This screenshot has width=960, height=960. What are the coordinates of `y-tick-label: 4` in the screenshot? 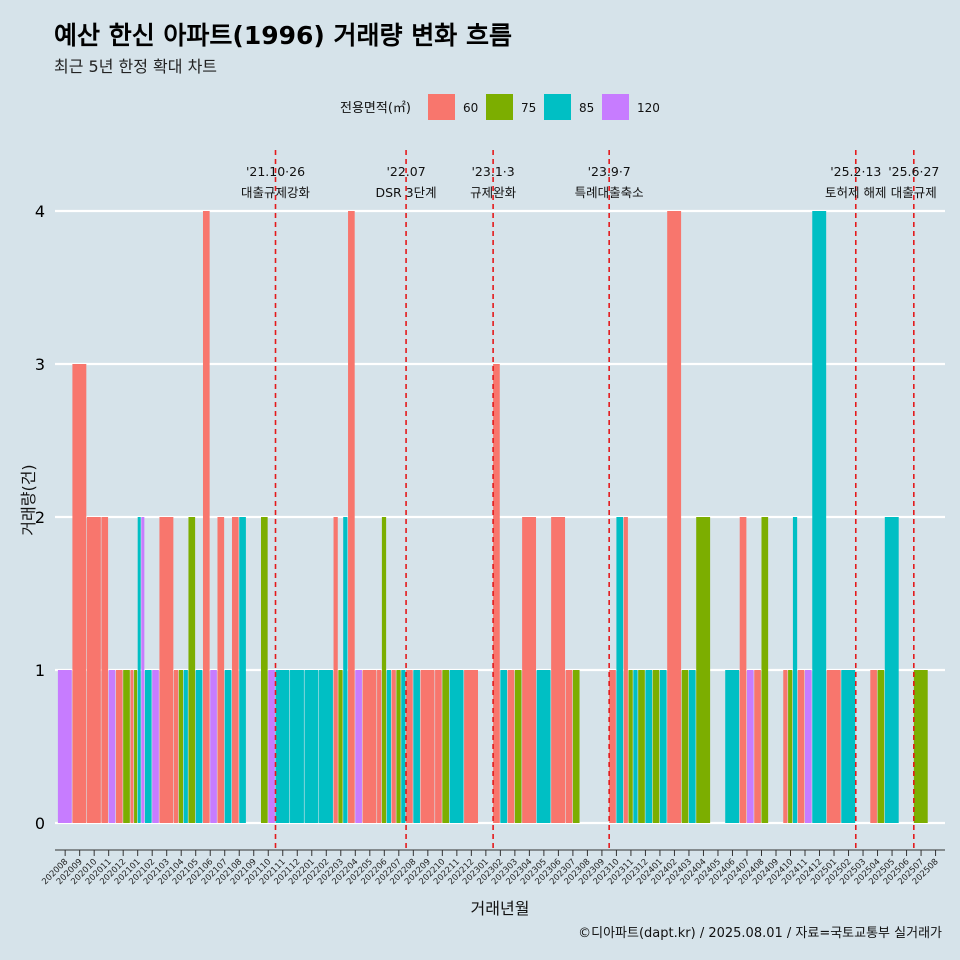 It's located at (40, 211).